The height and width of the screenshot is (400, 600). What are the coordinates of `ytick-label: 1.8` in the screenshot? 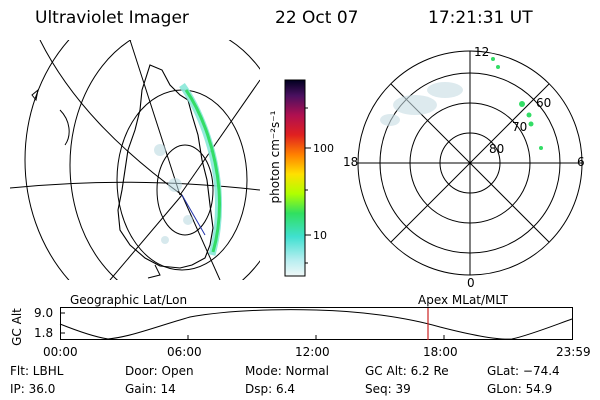 It's located at (44, 333).